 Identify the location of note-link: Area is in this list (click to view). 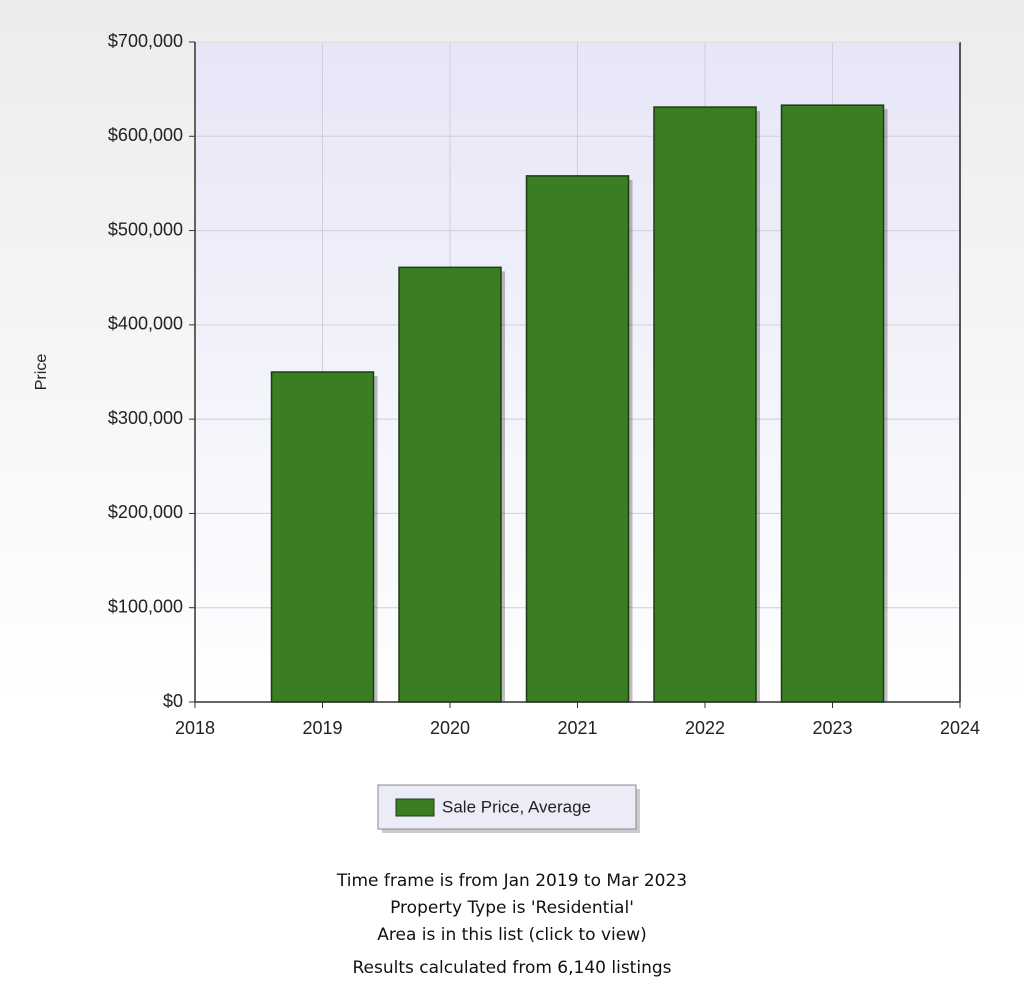
(512, 935).